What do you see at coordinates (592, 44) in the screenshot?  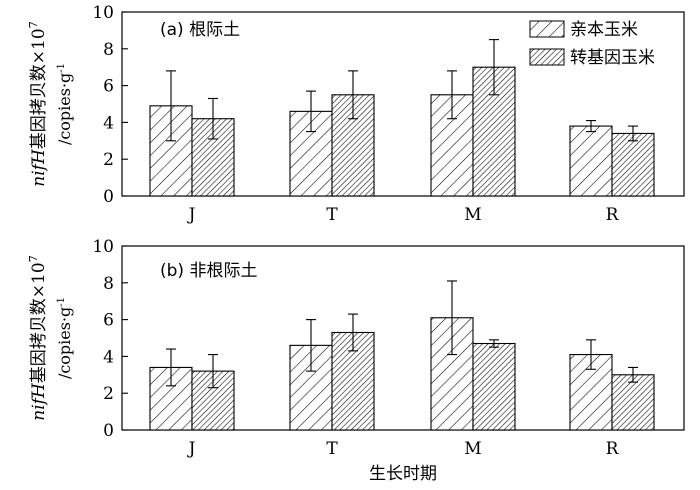 I see `legend: 亲本玉米 转基因玉米` at bounding box center [592, 44].